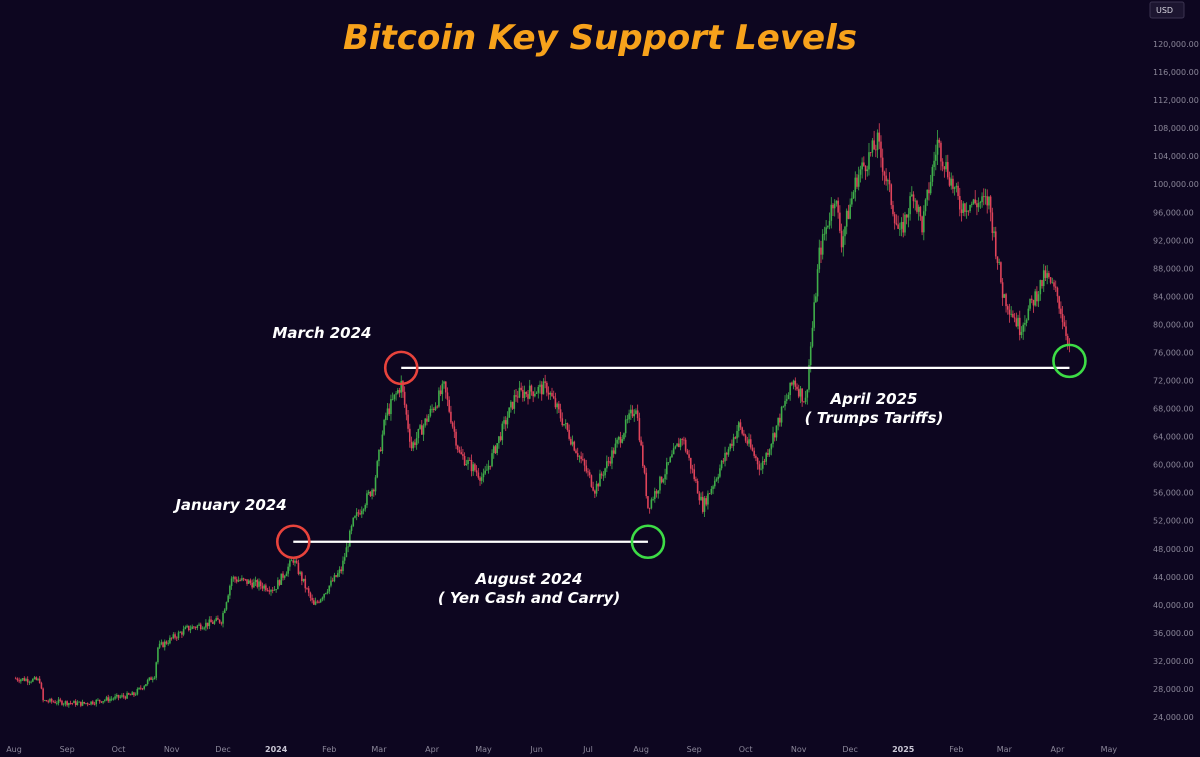 This screenshot has height=757, width=1200. Describe the element at coordinates (293, 542) in the screenshot. I see `marker-circle-jan-2024` at that location.